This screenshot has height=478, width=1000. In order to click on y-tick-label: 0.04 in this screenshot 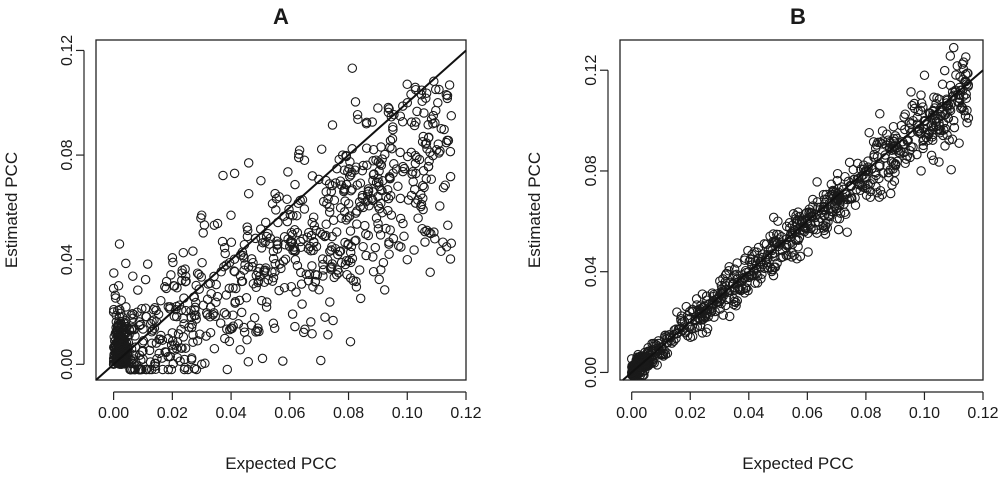, I will do `click(591, 271)`.